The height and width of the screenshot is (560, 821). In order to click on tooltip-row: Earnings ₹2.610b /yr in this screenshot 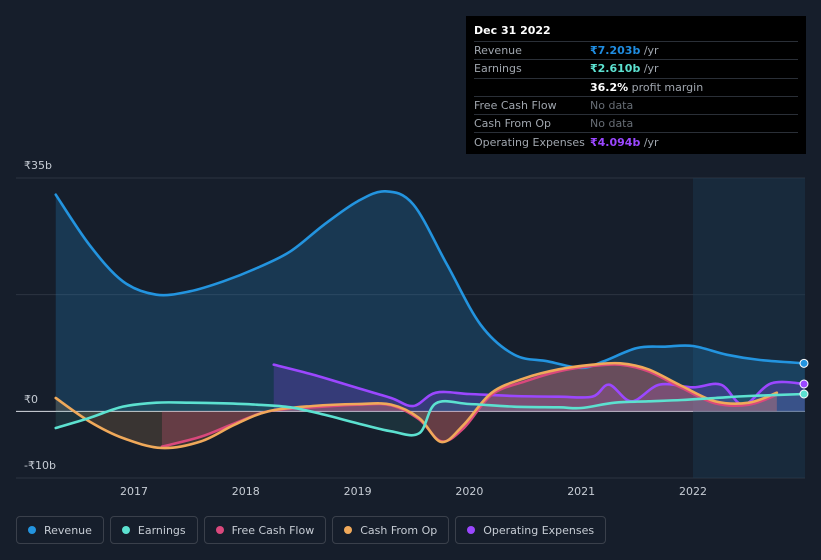, I will do `click(636, 68)`.